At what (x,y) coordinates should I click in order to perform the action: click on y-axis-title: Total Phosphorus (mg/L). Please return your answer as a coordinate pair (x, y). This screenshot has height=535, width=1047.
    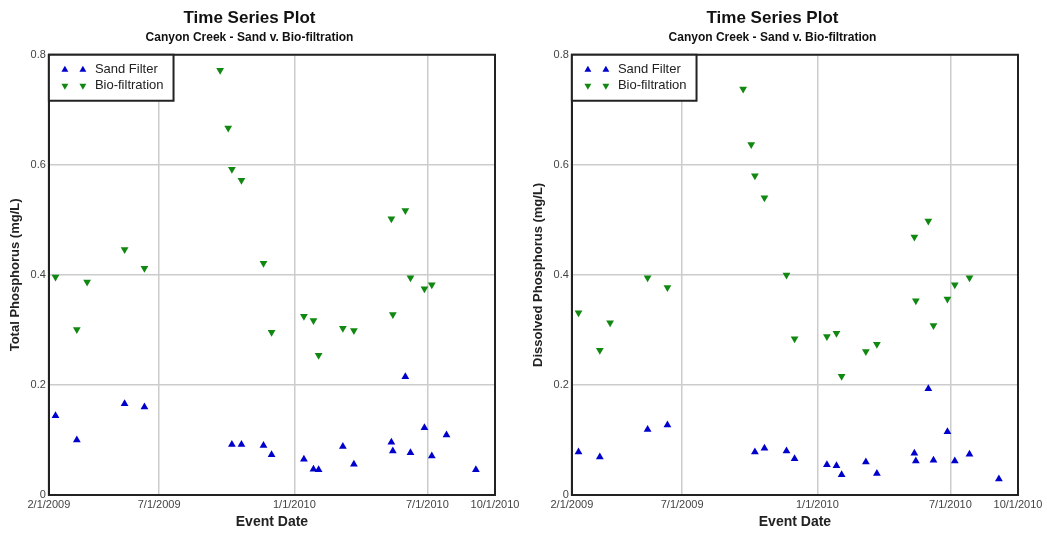
    Looking at the image, I should click on (15, 275).